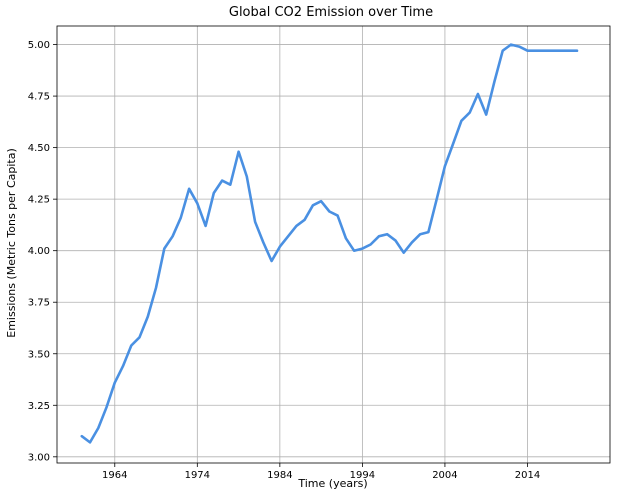  Describe the element at coordinates (321, 472) in the screenshot. I see `x-axis: 1964 1974 1984 1994 2004 2014` at that location.